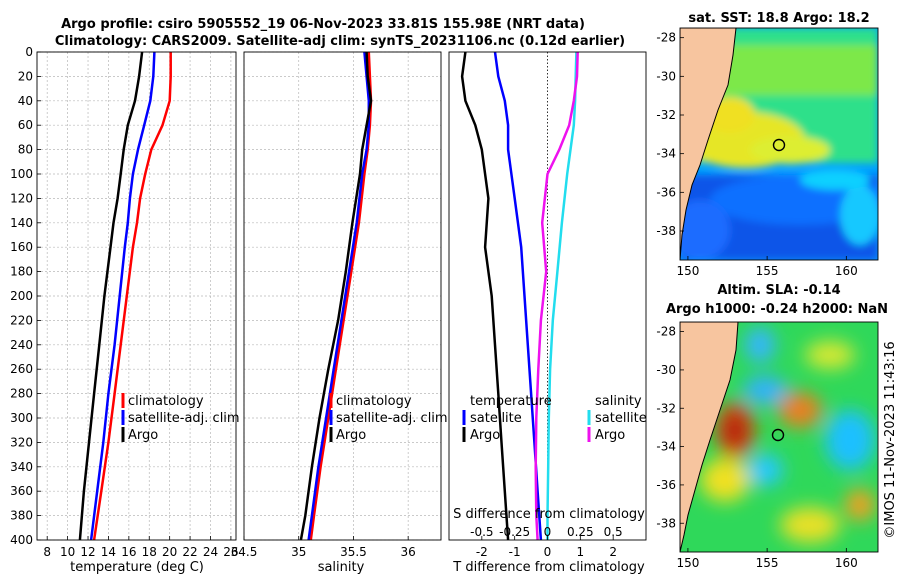 The height and width of the screenshot is (580, 900). What do you see at coordinates (709, 437) in the screenshot?
I see `sla-land` at bounding box center [709, 437].